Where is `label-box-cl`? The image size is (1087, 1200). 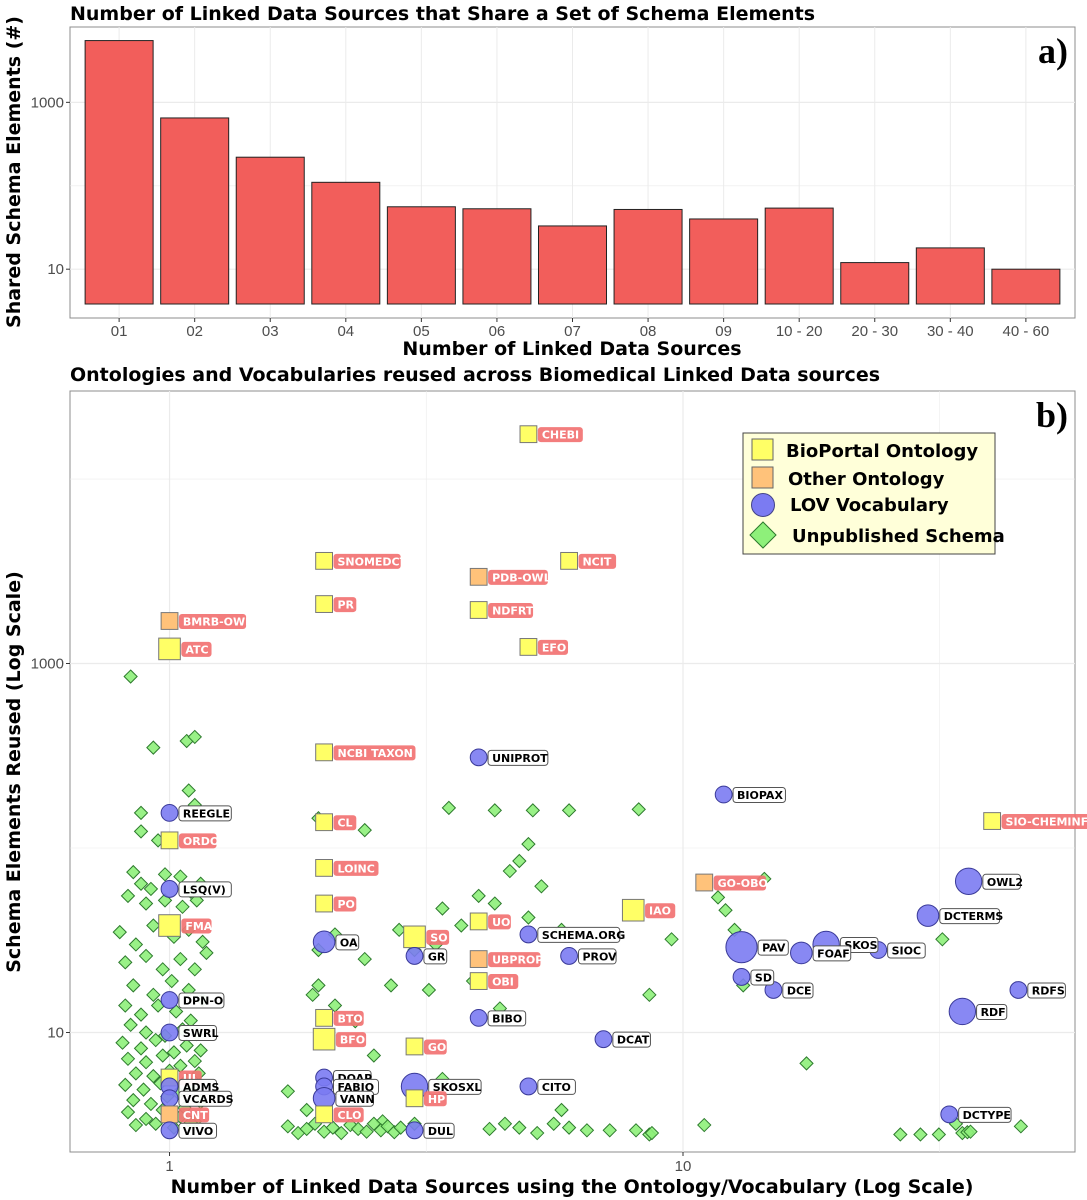
label-box-cl is located at coordinates (345, 823).